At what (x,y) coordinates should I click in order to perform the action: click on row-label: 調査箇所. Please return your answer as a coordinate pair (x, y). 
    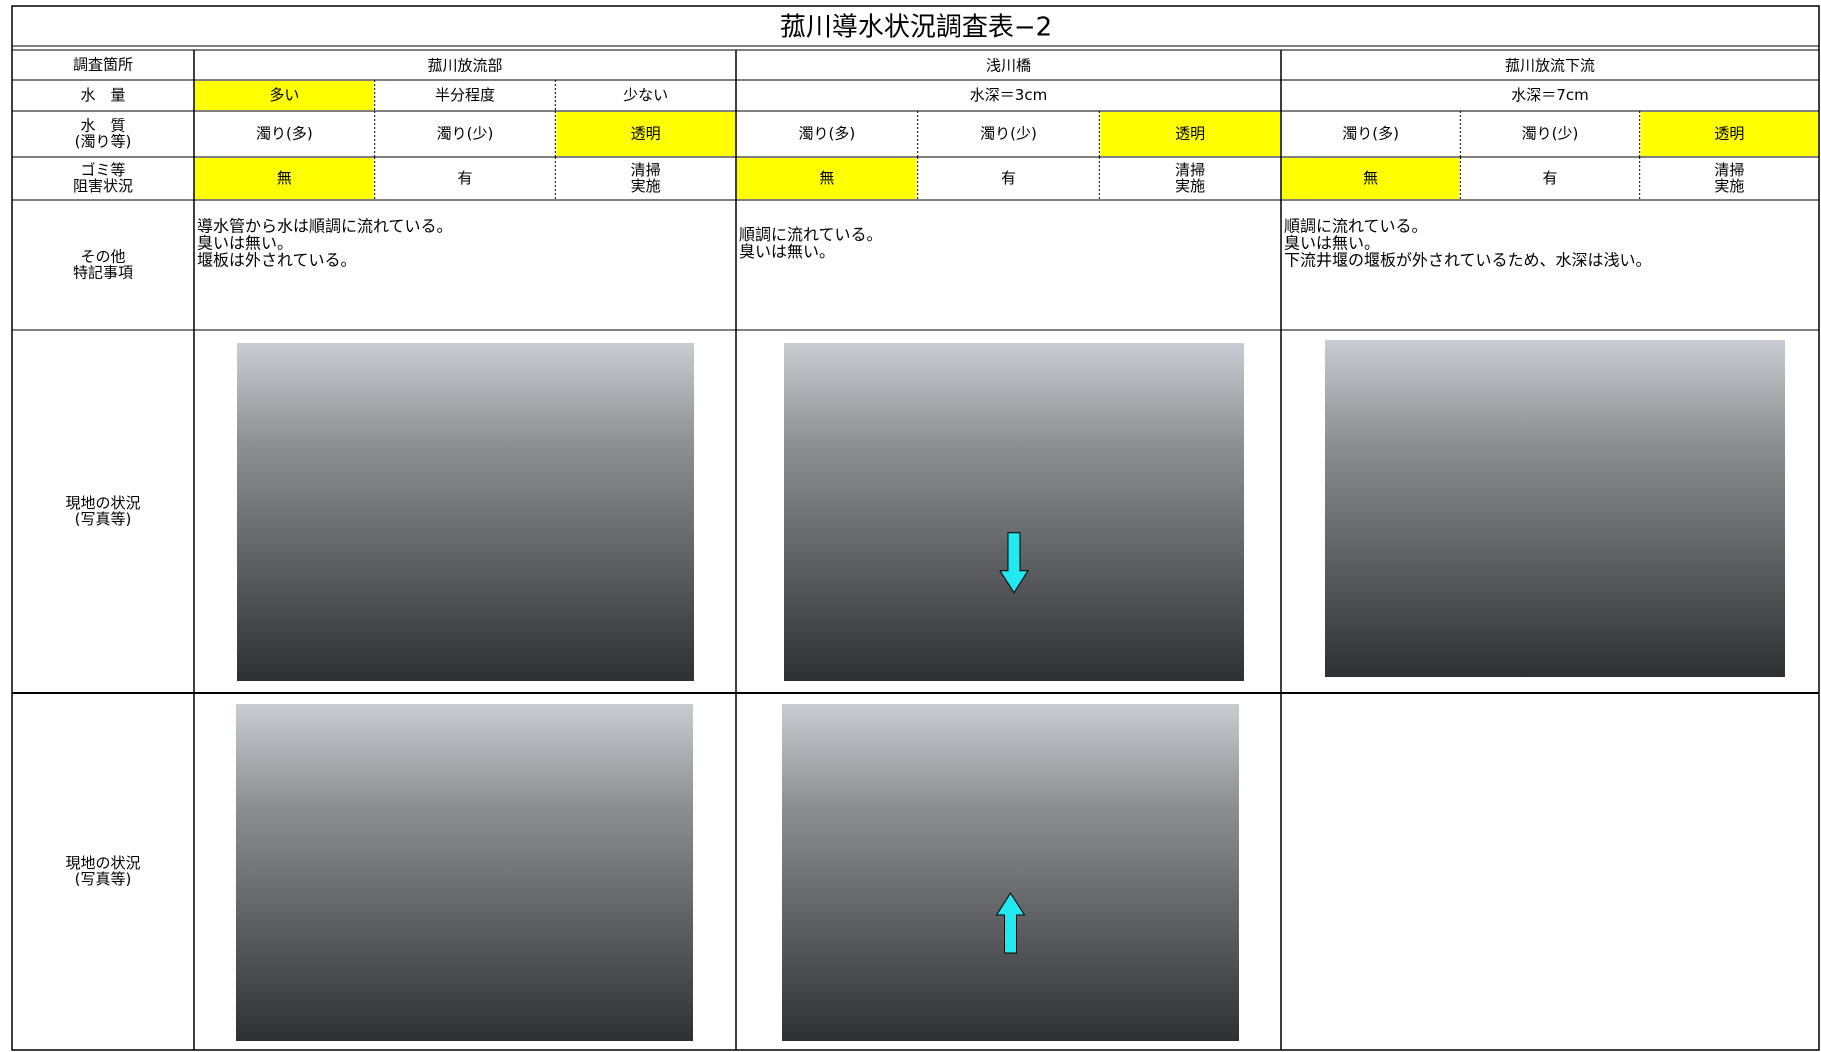
    Looking at the image, I should click on (103, 65).